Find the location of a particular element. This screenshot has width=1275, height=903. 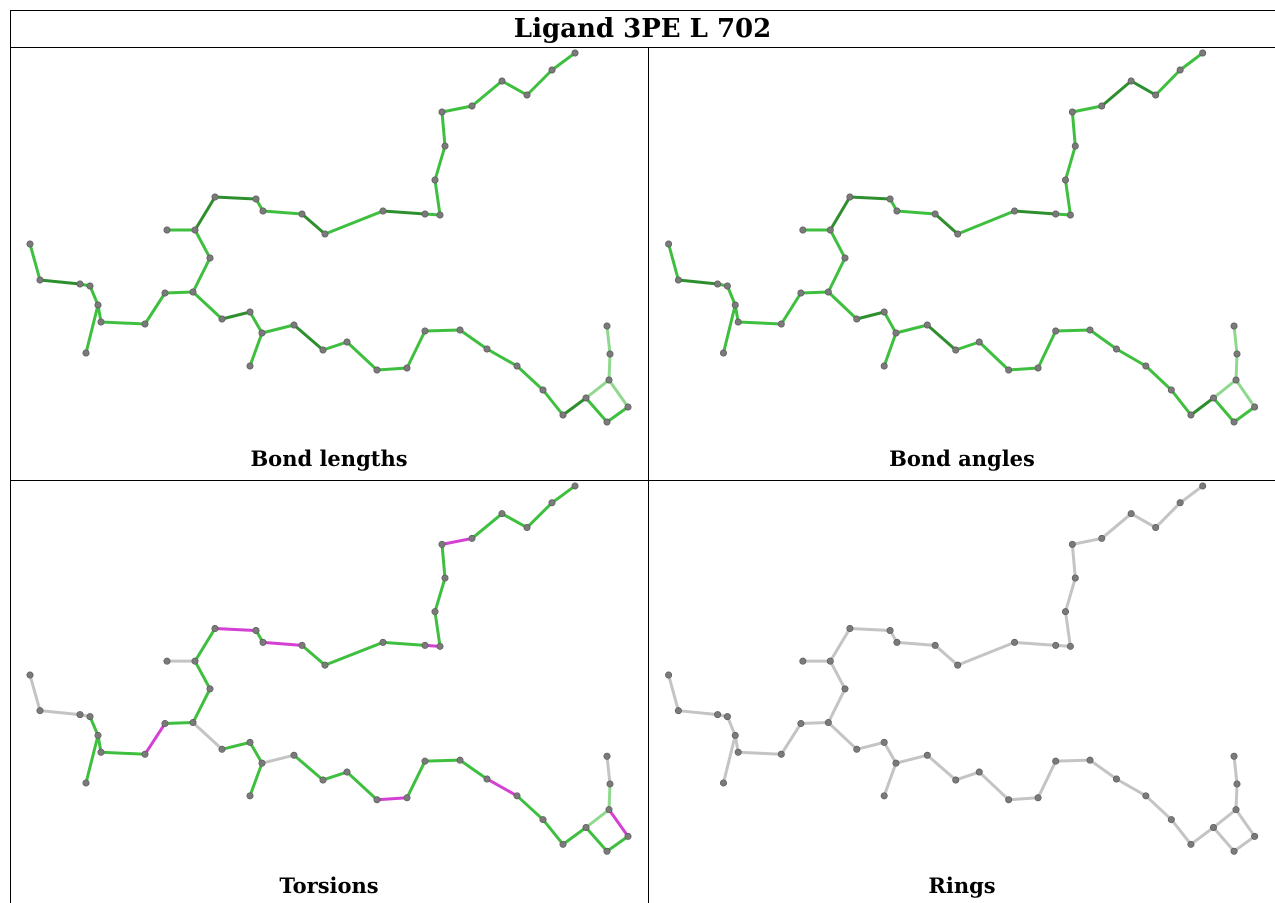

panel-caption-bond-angles: Bond angles is located at coordinates (962, 458).